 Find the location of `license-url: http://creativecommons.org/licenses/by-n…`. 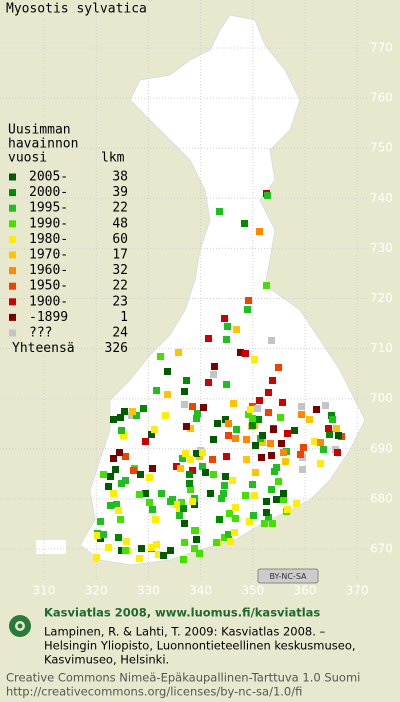

license-url: http://creativecommons.org/licenses/by-n… is located at coordinates (154, 692).